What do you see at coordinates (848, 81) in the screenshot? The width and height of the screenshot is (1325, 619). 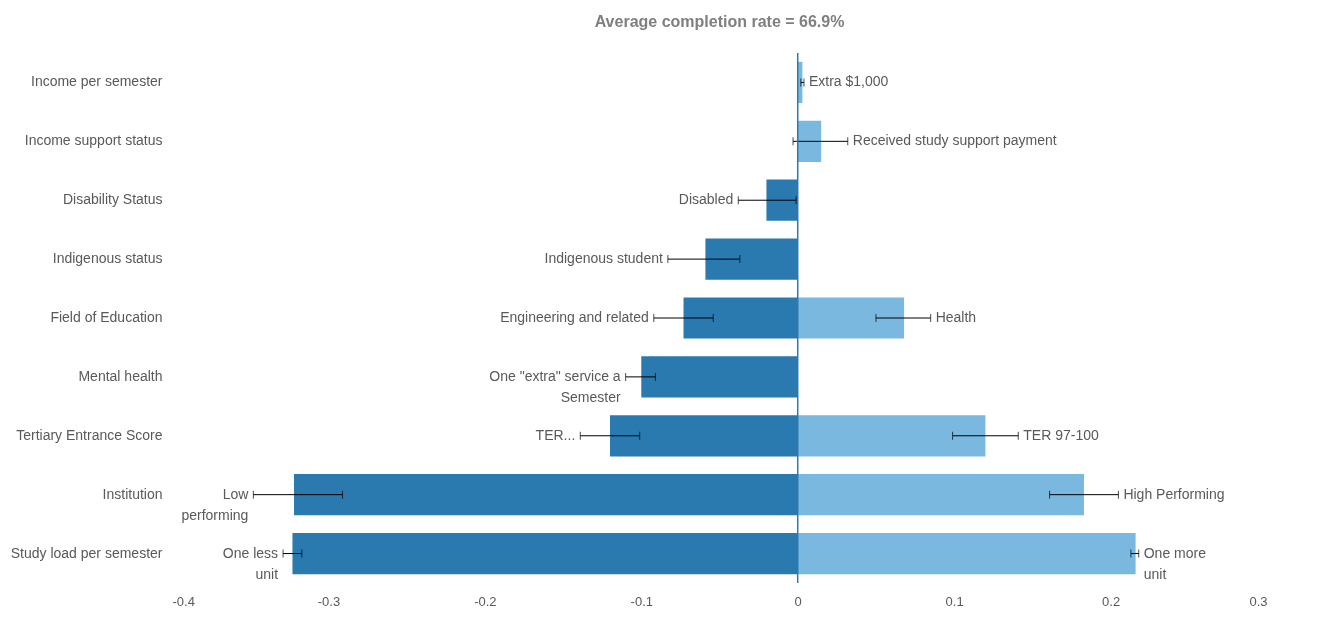 I see `annotation: Extra $1,000` at bounding box center [848, 81].